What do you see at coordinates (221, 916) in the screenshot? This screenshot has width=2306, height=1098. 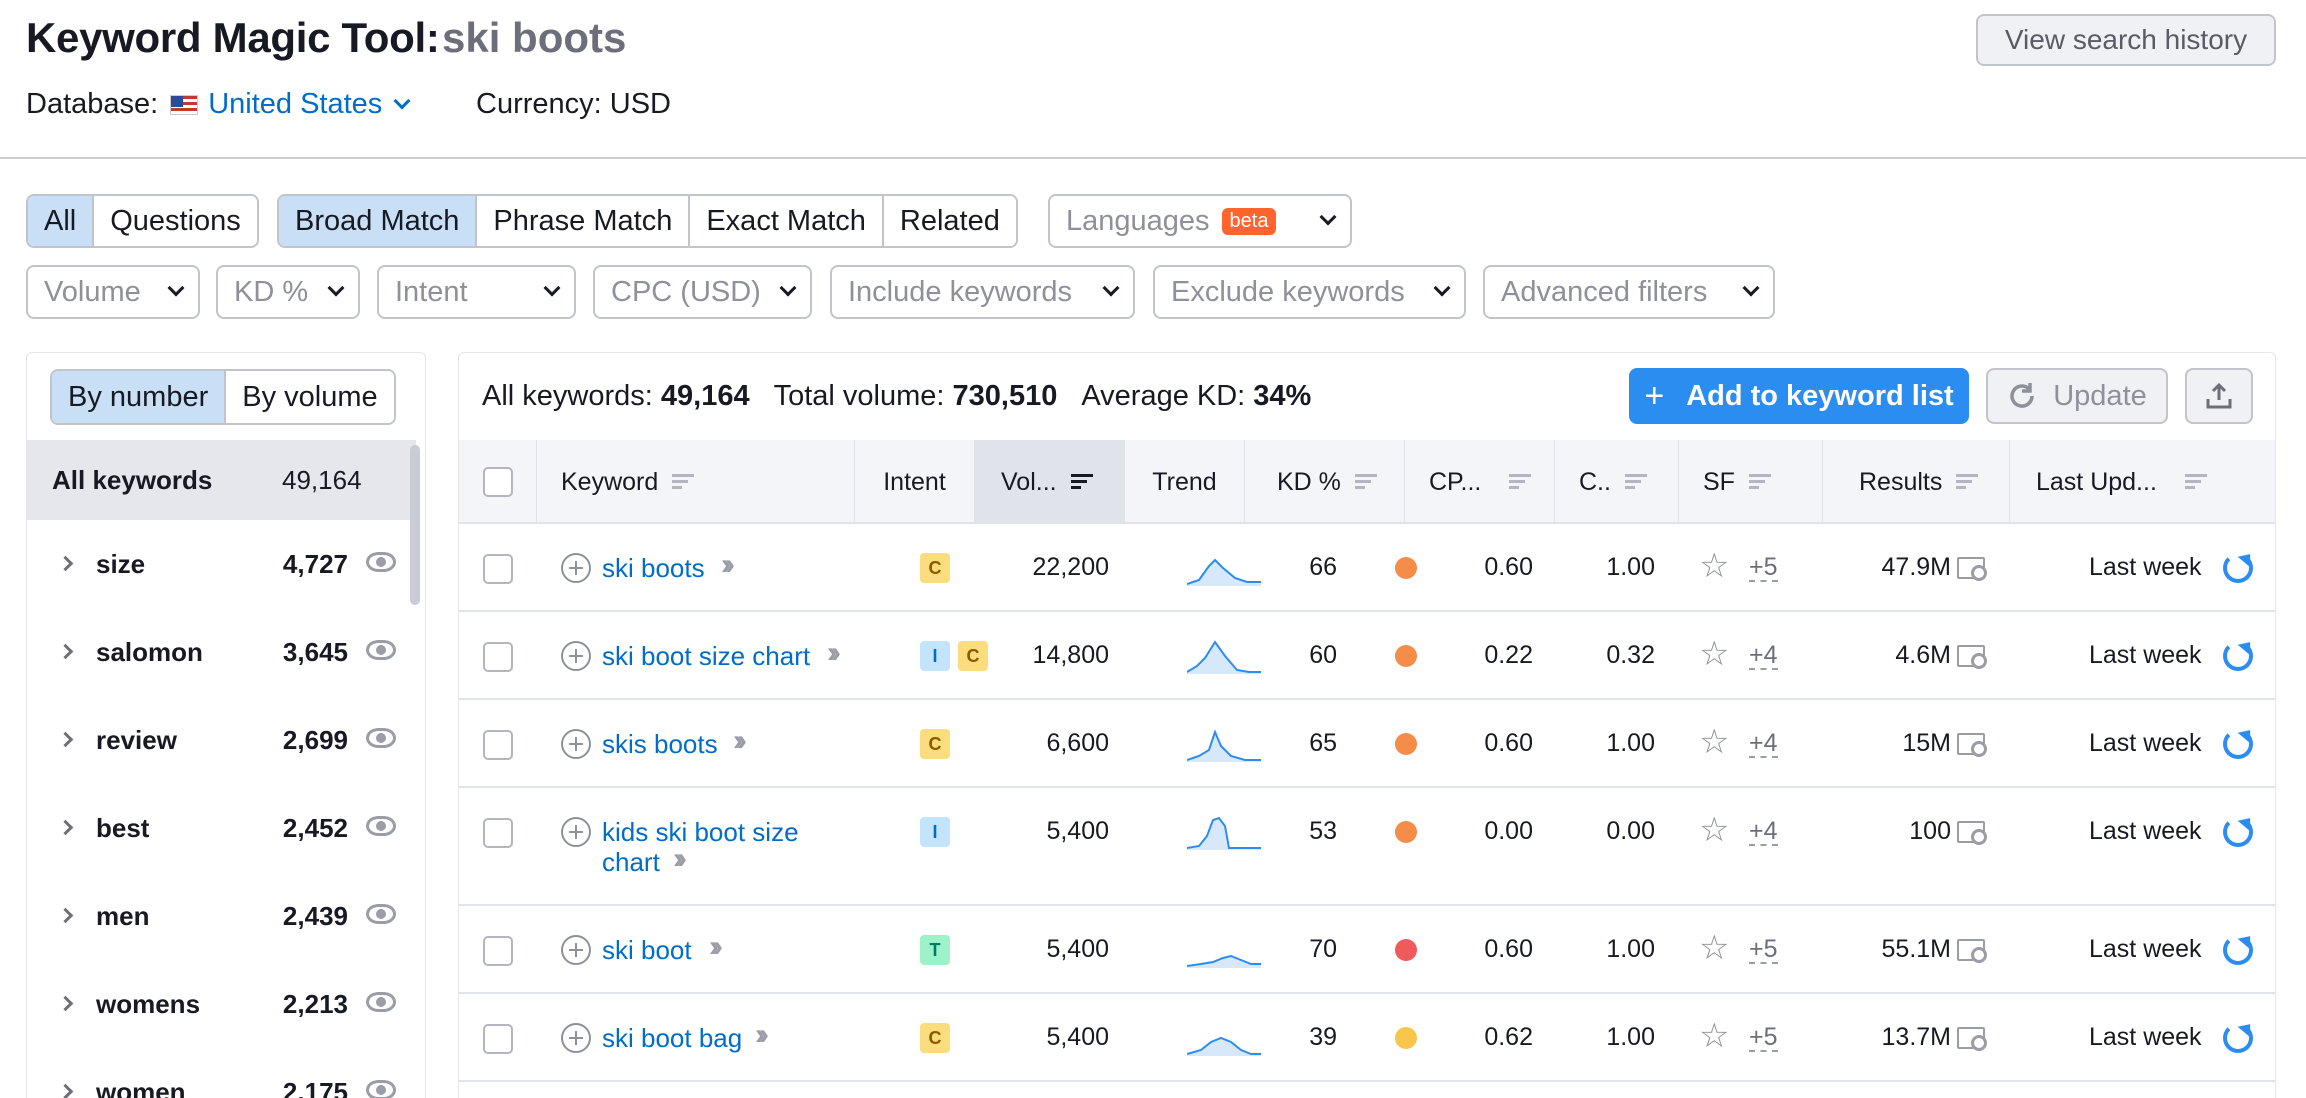 I see `sidebar-item-men: men 2,439` at bounding box center [221, 916].